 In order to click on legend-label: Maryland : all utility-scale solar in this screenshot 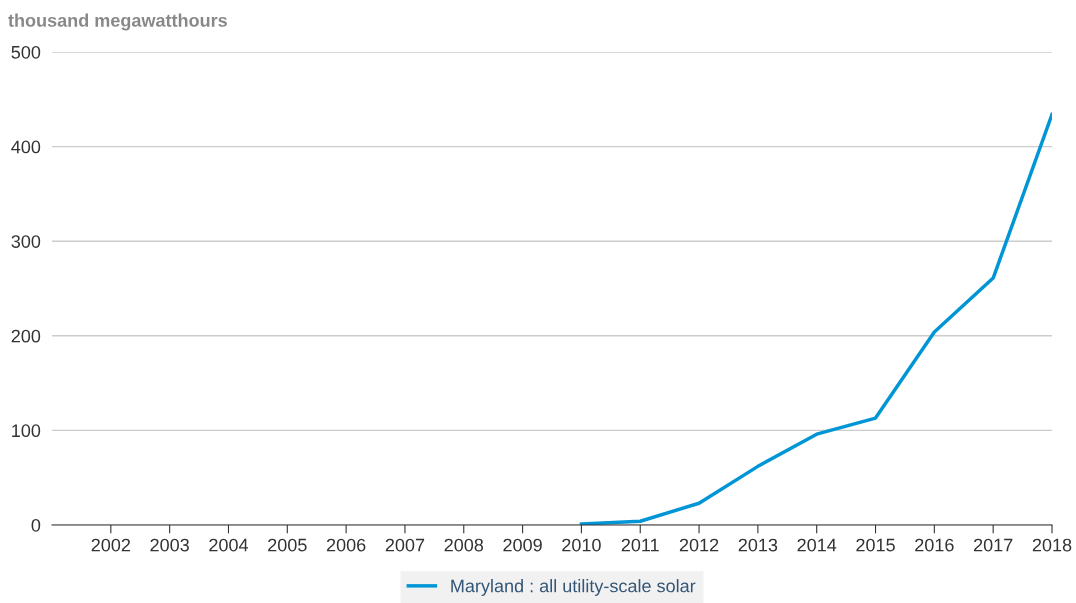, I will do `click(573, 587)`.